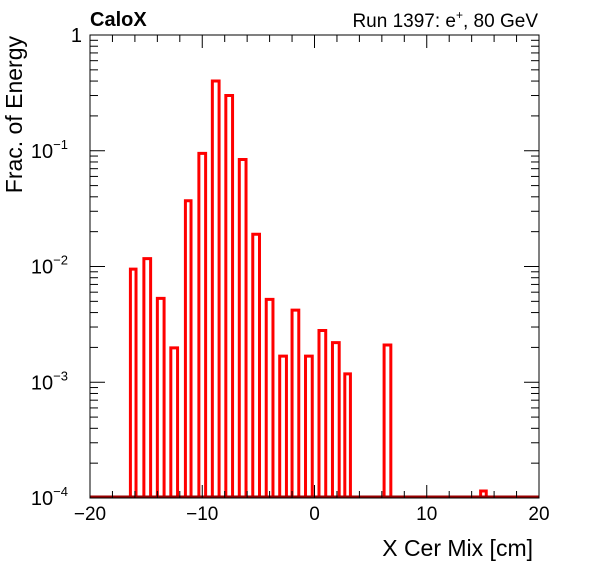 The image size is (596, 572). What do you see at coordinates (500, 21) in the screenshot?
I see `run-info-suffix: , 80 GeV` at bounding box center [500, 21].